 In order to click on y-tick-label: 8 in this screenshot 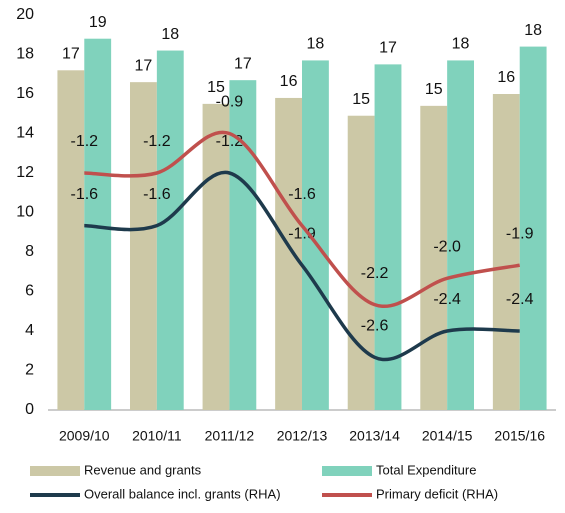, I will do `click(29, 251)`.